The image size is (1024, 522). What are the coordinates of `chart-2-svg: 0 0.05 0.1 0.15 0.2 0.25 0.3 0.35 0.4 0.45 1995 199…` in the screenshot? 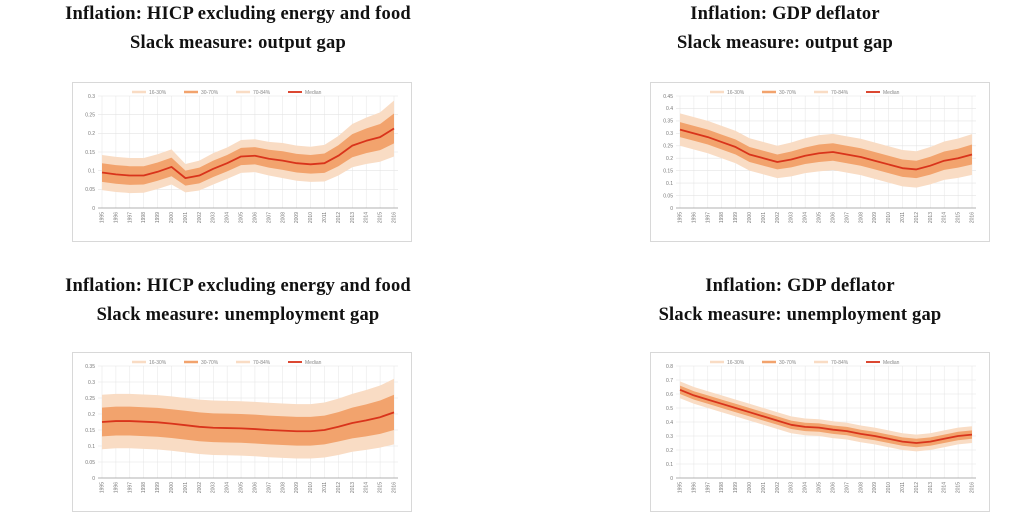 It's located at (820, 162).